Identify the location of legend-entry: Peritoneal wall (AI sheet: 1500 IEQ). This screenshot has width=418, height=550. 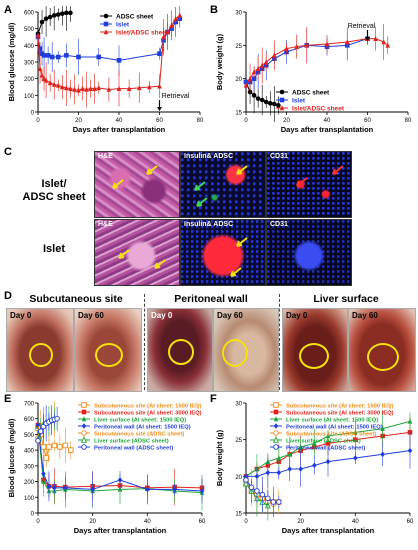
(142, 428).